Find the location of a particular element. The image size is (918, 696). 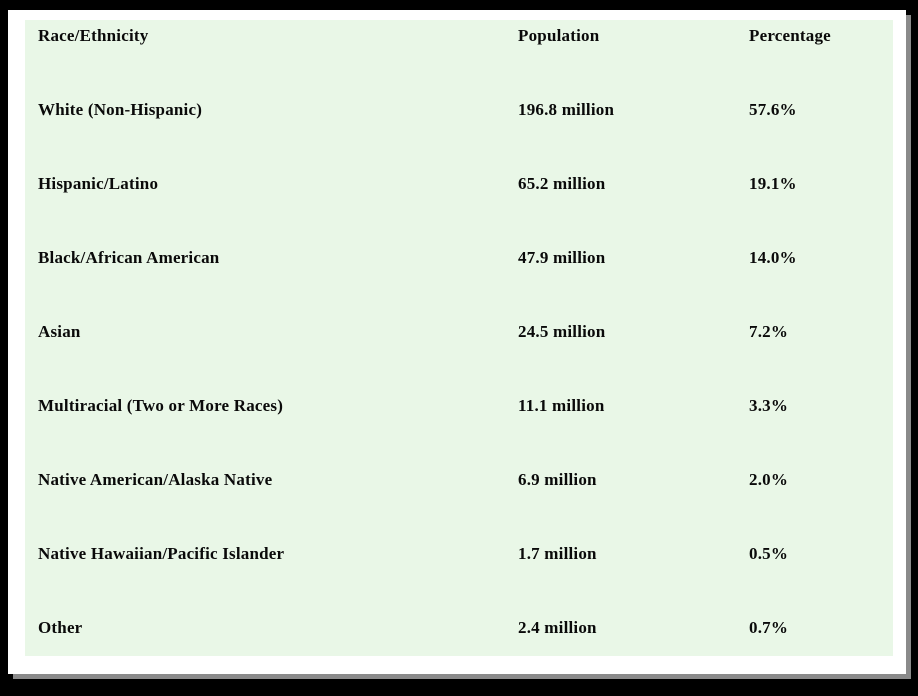

race-cell: Native Hawaiian/Pacific Islander is located at coordinates (161, 553).